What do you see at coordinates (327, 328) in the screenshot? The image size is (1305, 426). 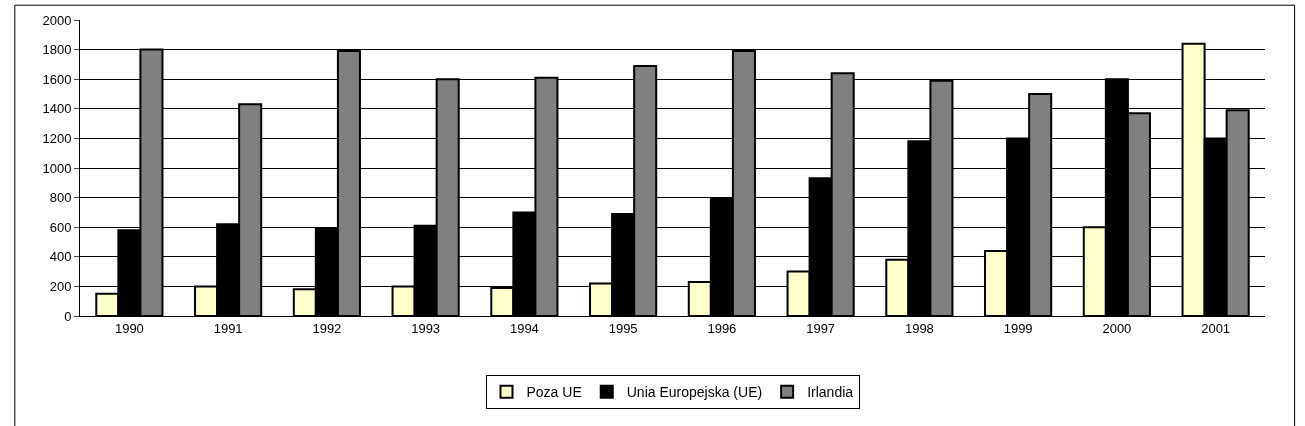 I see `x-tick-label: 1992` at bounding box center [327, 328].